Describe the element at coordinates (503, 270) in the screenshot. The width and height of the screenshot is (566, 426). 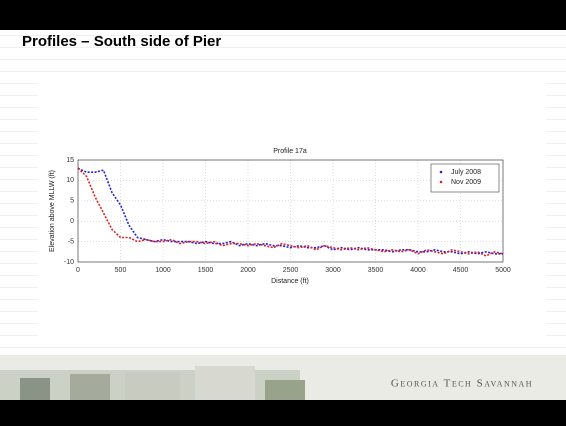
I see `x-tick-label: 5000` at that location.